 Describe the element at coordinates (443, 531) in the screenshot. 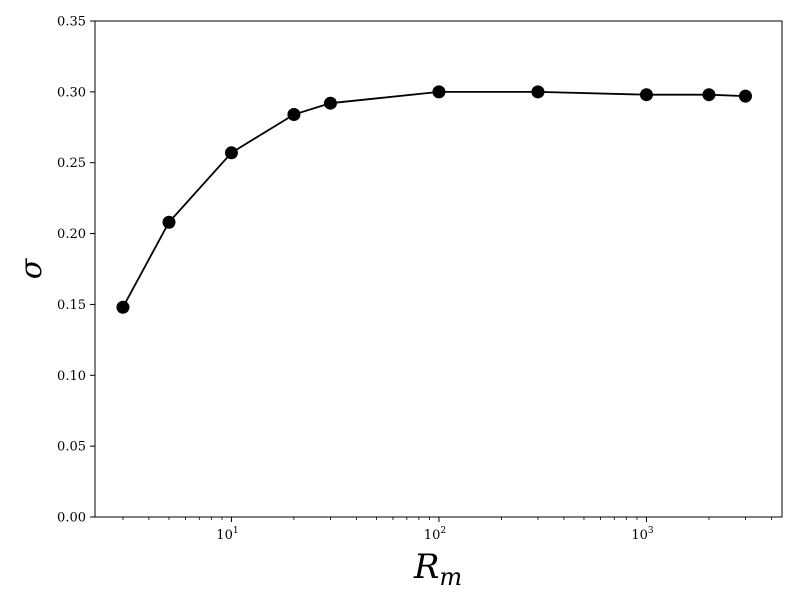

I see `x-tick-label-exponent: 2` at that location.